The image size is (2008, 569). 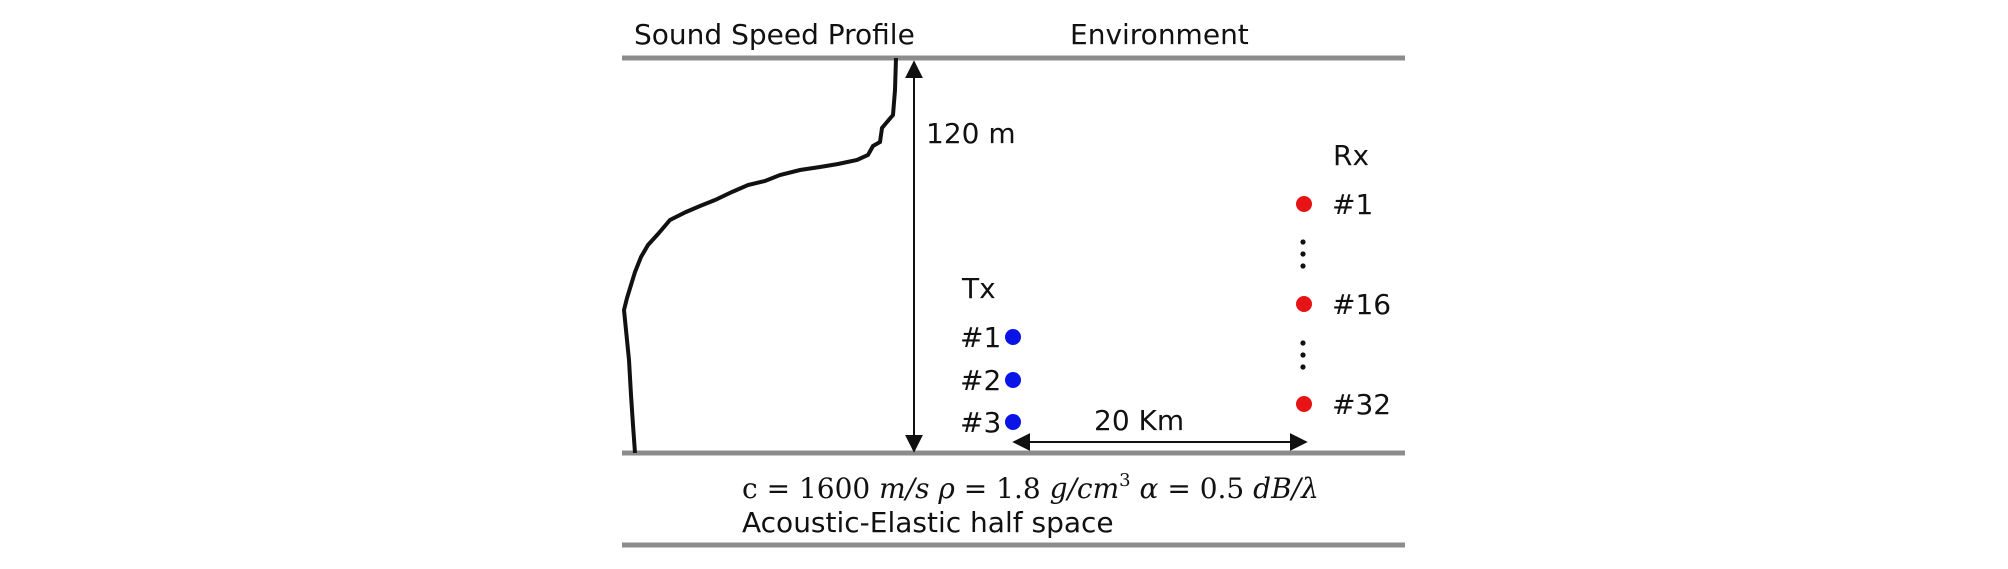 I want to click on alpha-value: 0.5, so click(x=1222, y=488).